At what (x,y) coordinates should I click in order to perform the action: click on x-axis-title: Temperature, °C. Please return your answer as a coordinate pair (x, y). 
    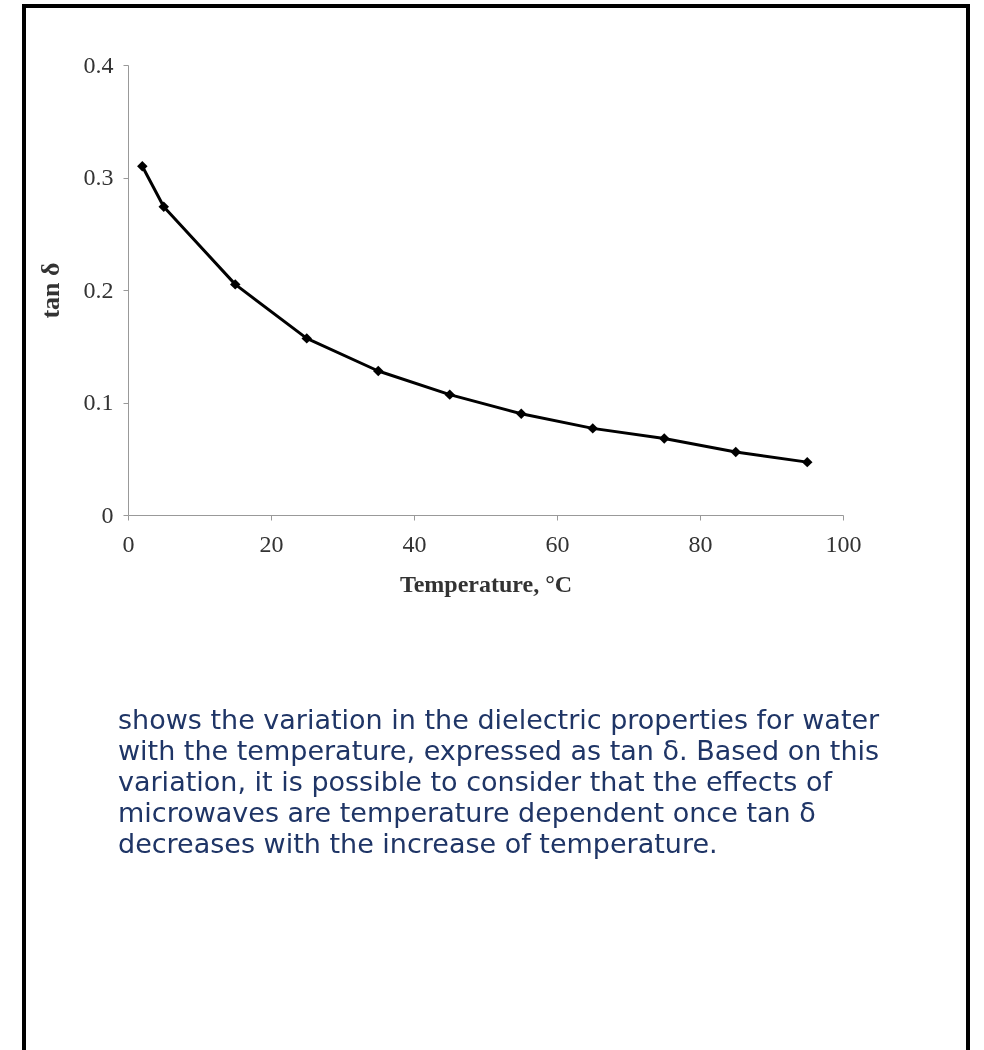
    Looking at the image, I should click on (486, 583).